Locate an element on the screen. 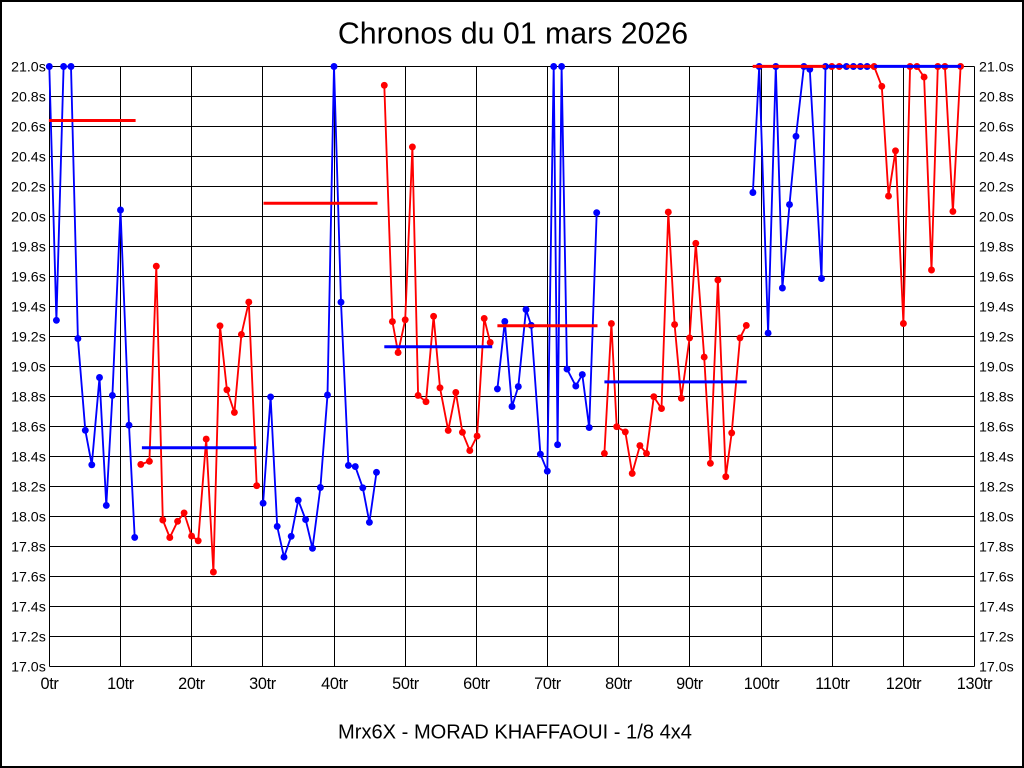 This screenshot has width=1024, height=768. svg-text: 0tr is located at coordinates (49, 684).